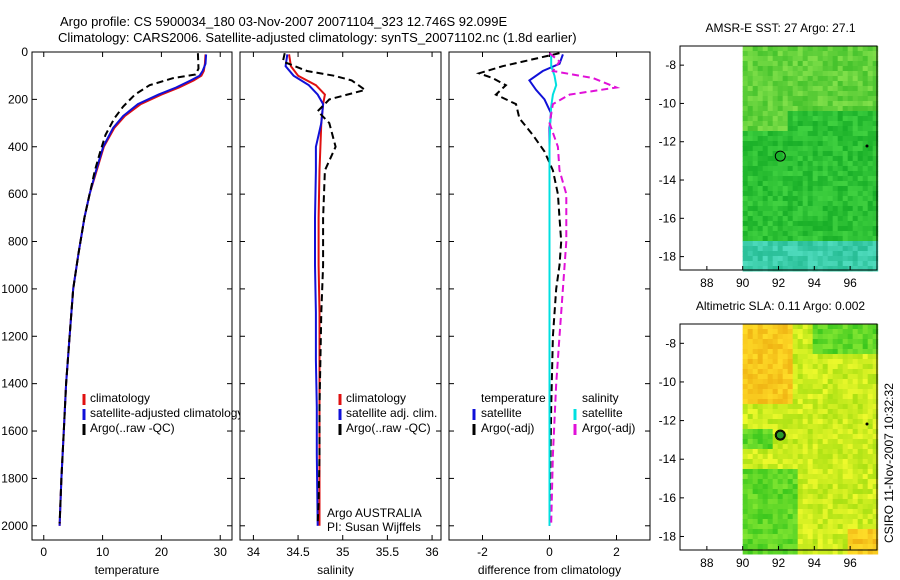  I want to click on annotation-operator: Argo AUSTRALIA, so click(374, 513).